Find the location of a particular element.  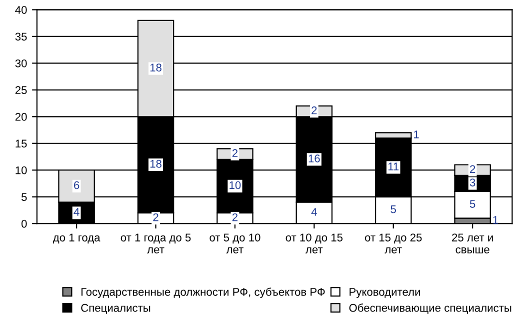

y-tick-label: 25 is located at coordinates (21, 90).